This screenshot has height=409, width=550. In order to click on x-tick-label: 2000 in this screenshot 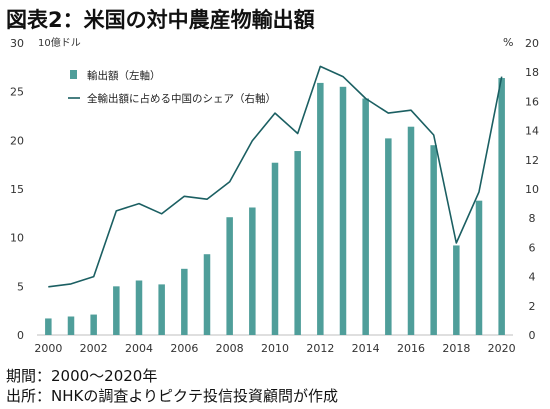, I will do `click(48, 348)`.